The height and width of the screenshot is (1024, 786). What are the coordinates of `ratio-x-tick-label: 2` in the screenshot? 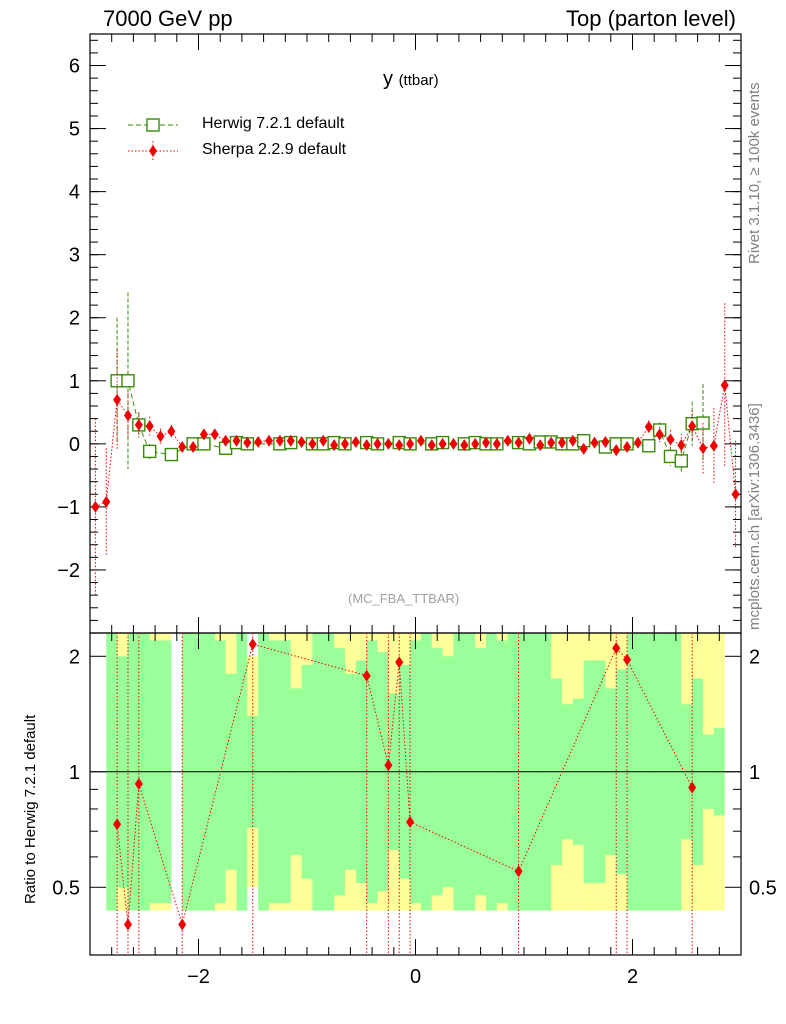 It's located at (632, 977).